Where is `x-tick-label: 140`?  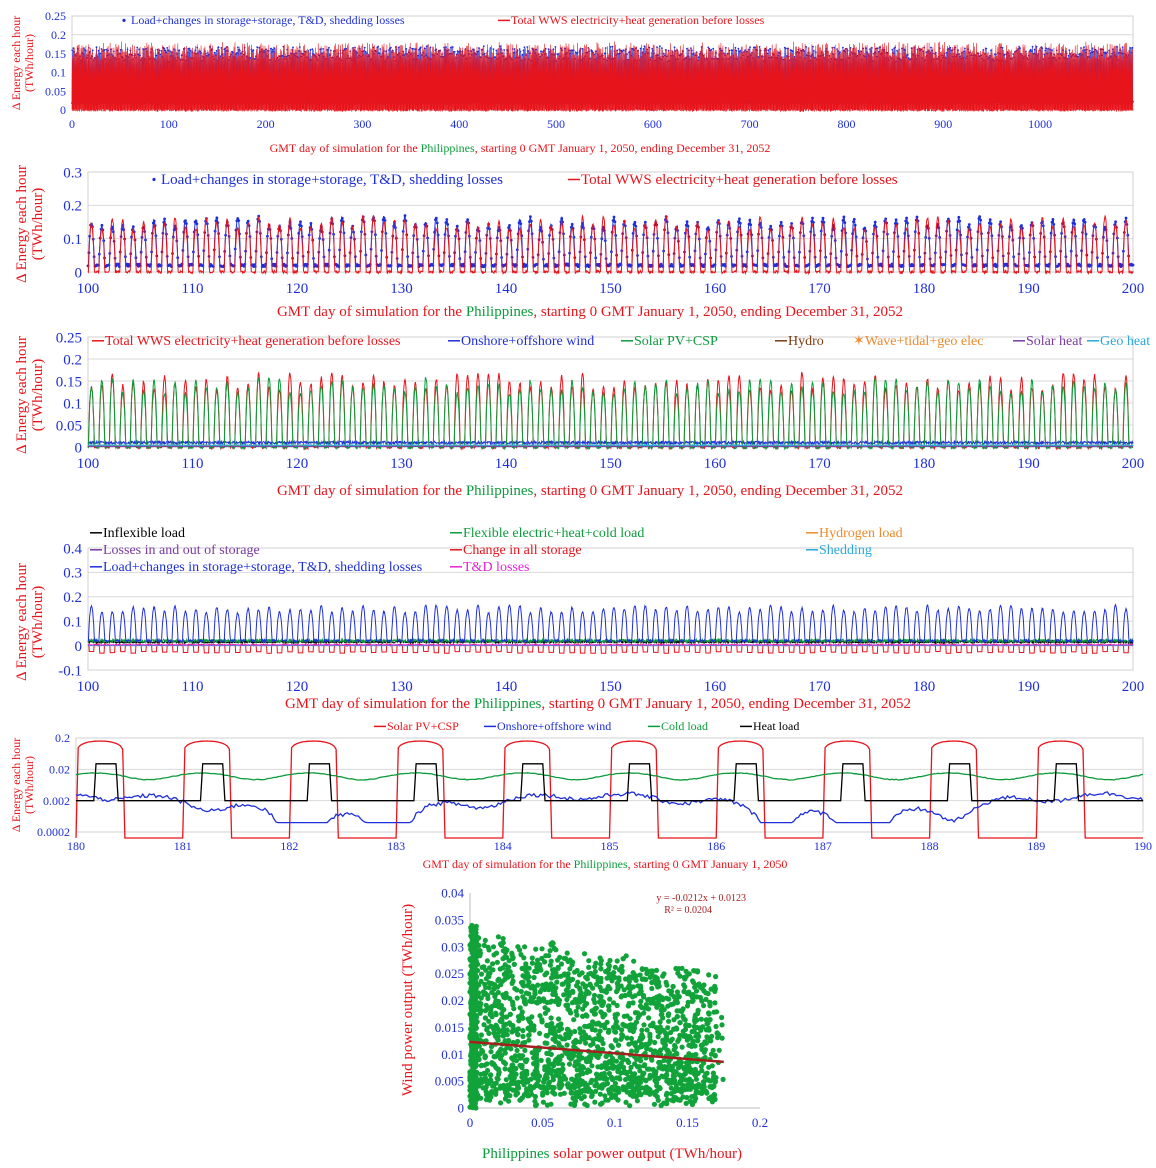
x-tick-label: 140 is located at coordinates (506, 687).